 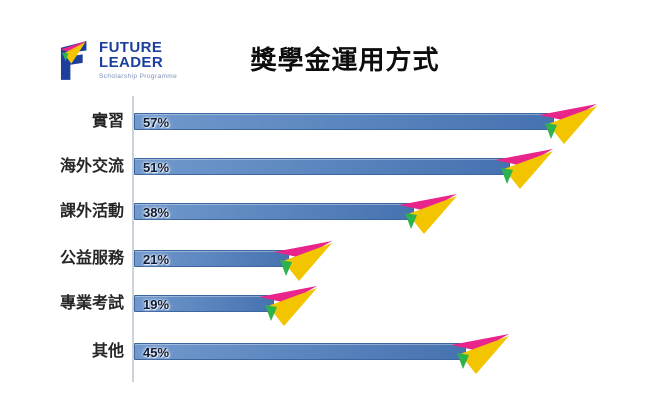 I want to click on chart-row: 實習 57%, so click(x=332, y=124).